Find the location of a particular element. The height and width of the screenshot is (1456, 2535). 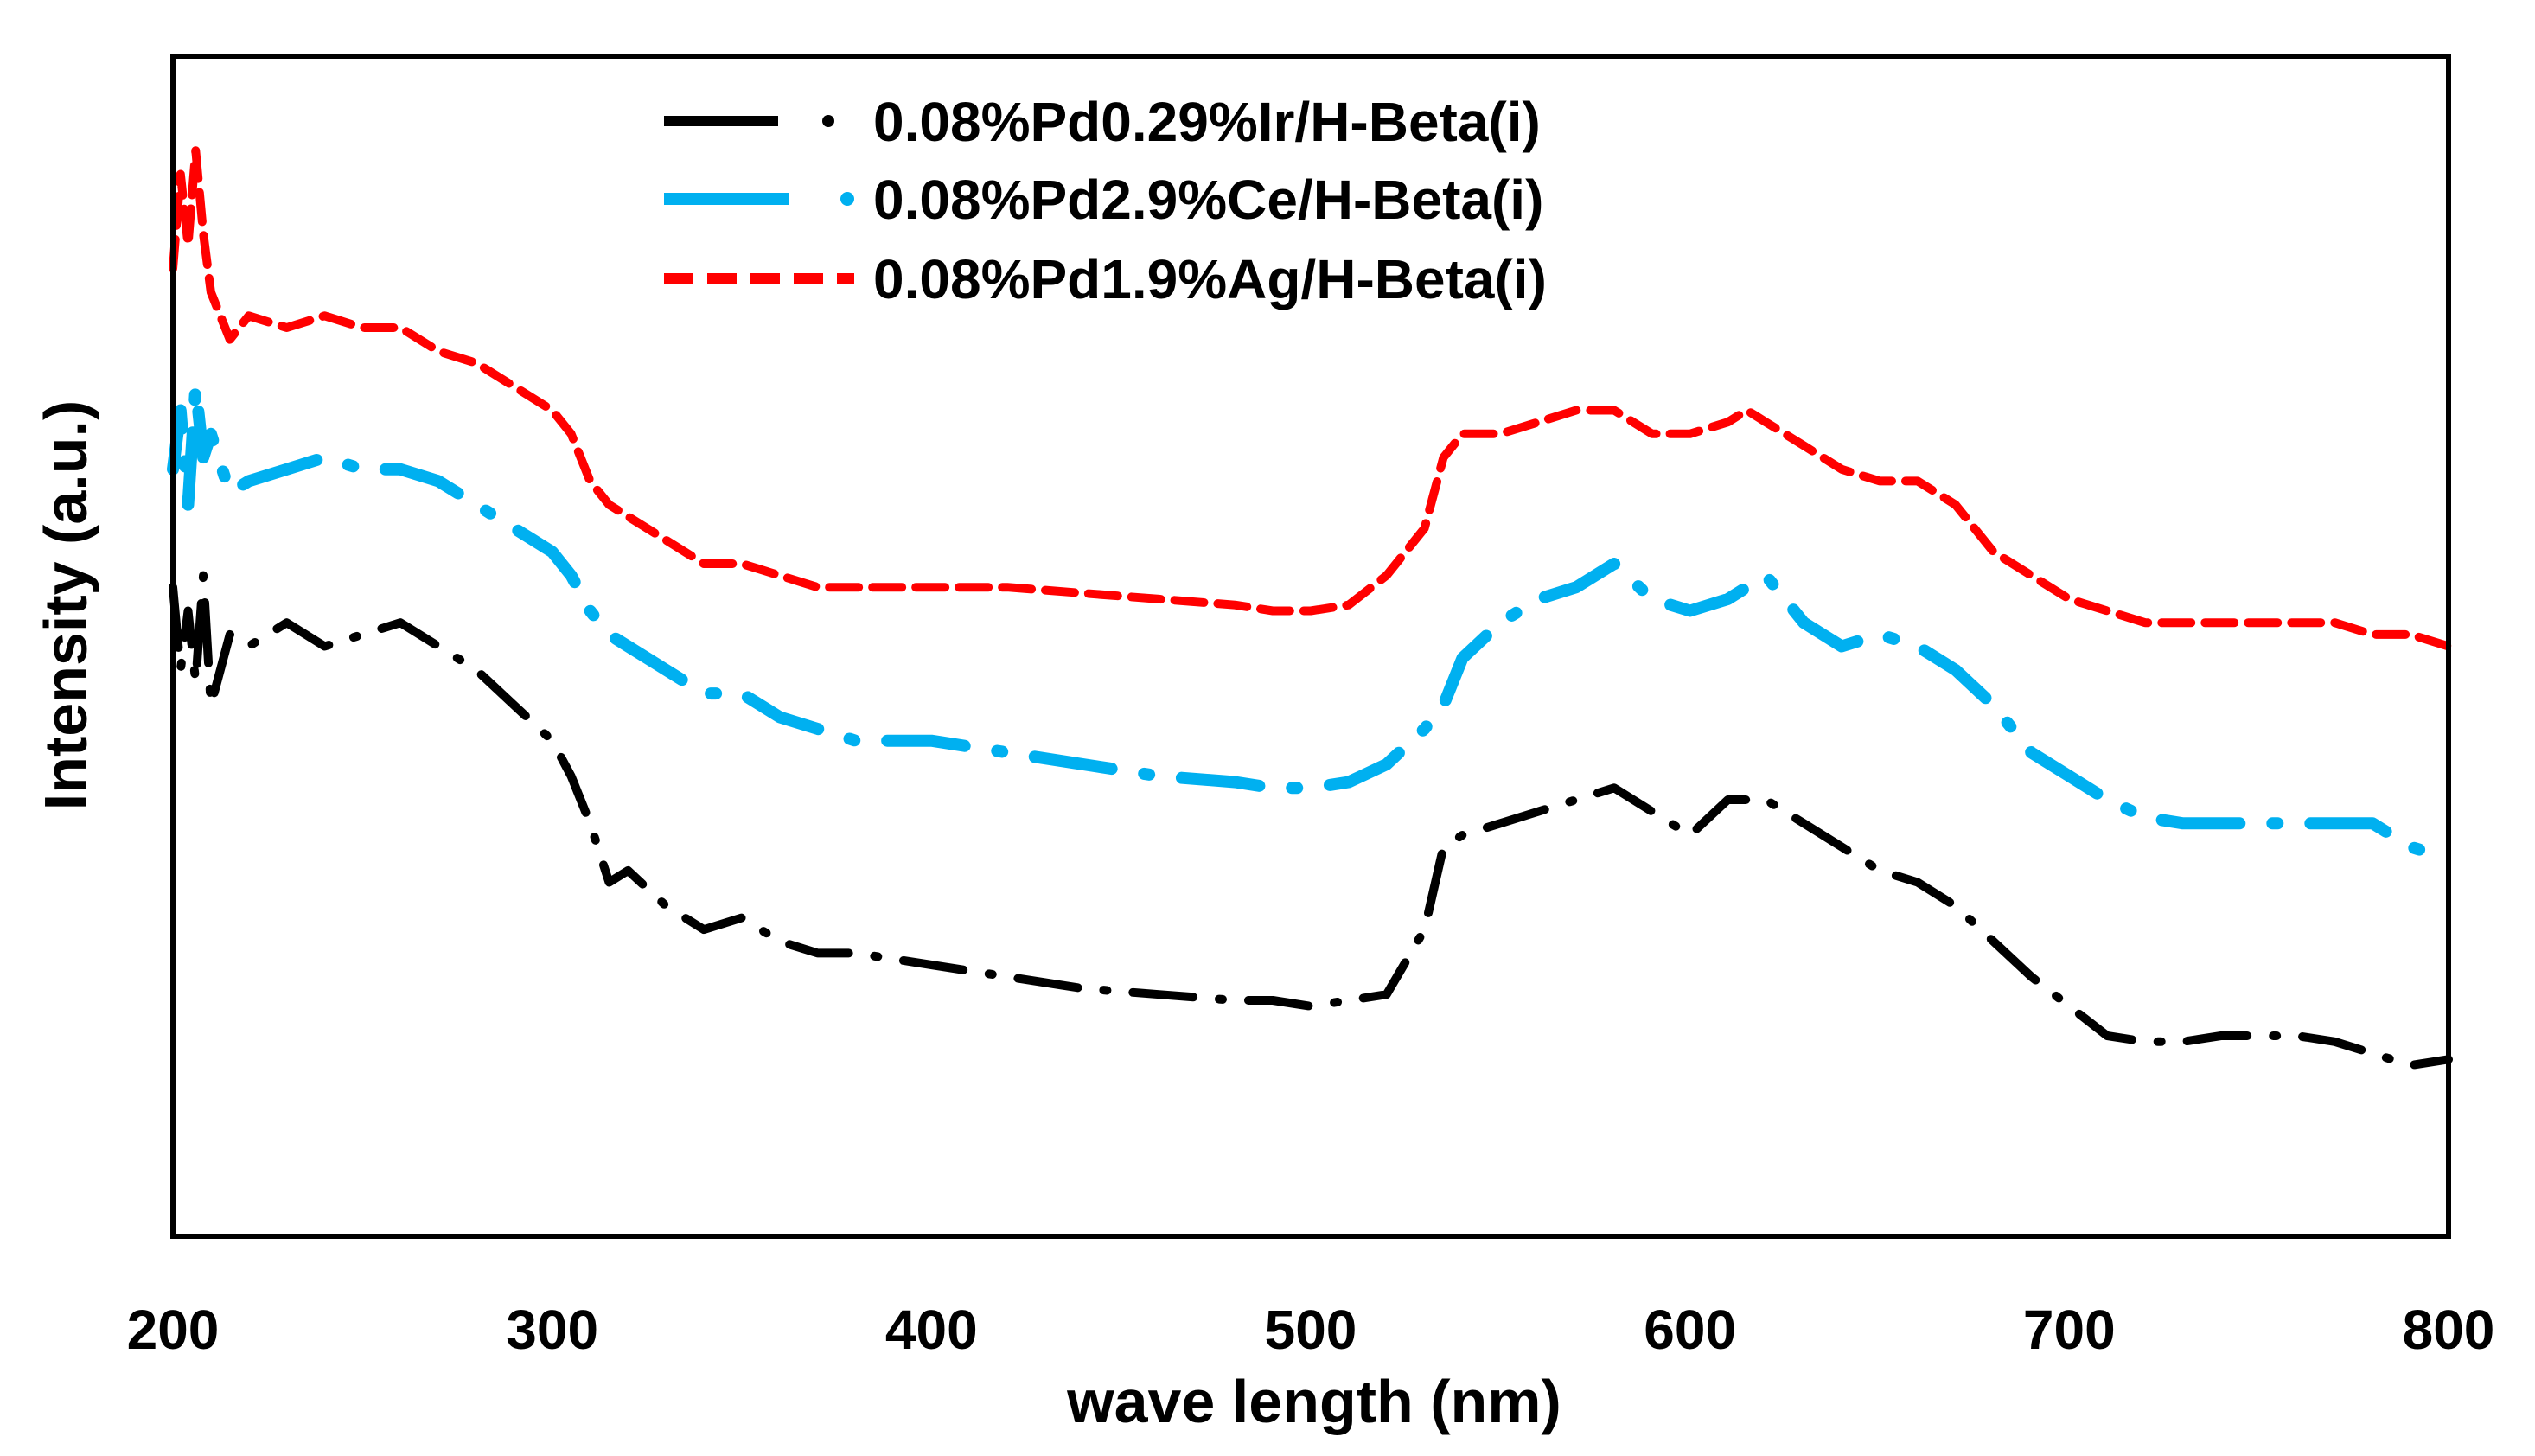

legend-item-ce: 0.08%Pd2.9%Ce/H-Beta(i) is located at coordinates (1103, 200).